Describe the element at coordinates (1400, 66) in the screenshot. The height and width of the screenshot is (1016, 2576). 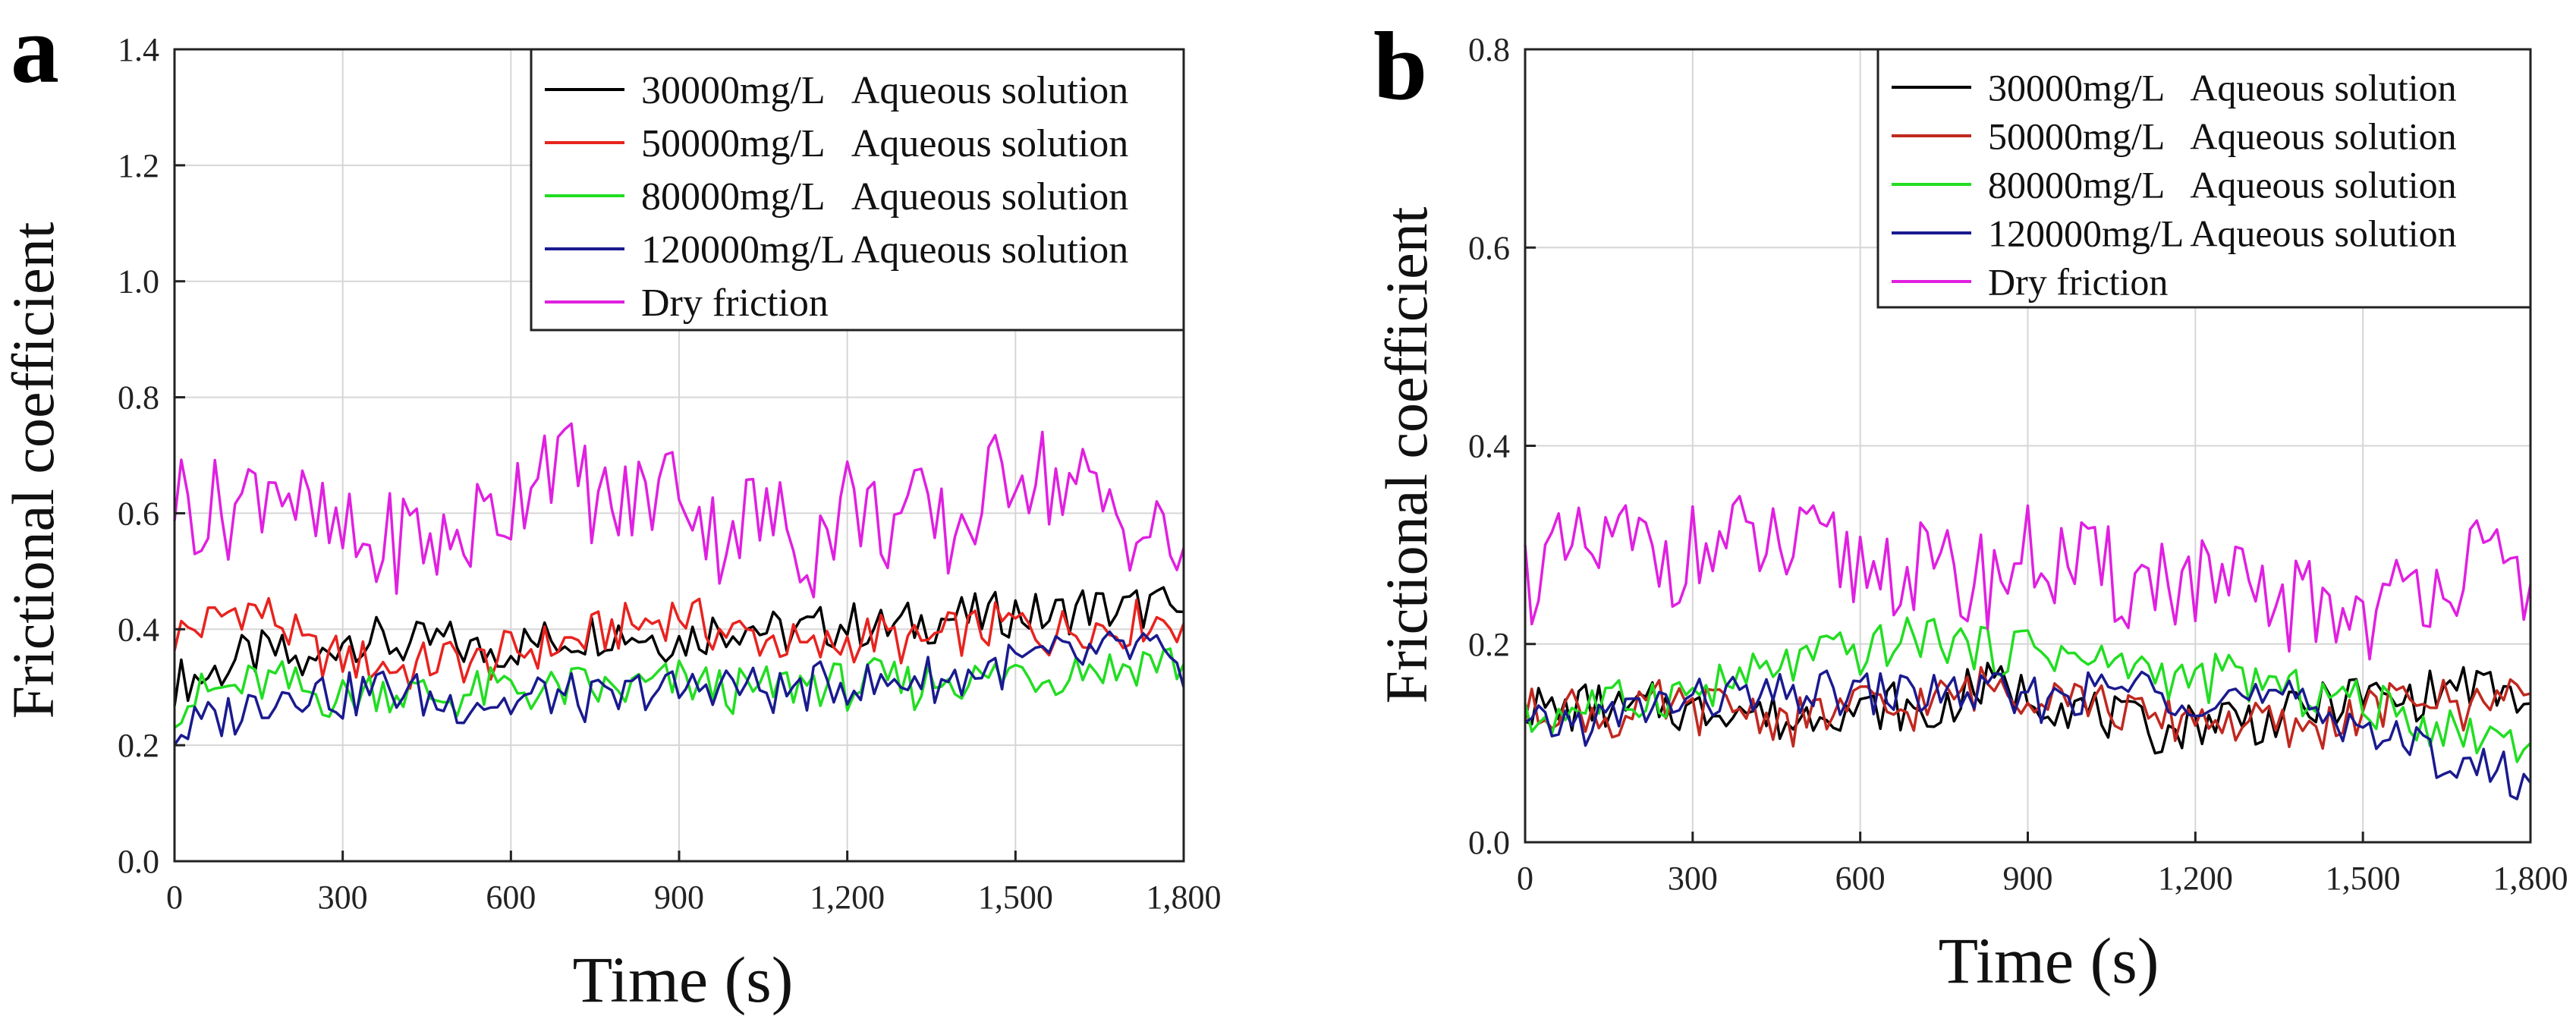
I see `panel-letter-b: b` at that location.